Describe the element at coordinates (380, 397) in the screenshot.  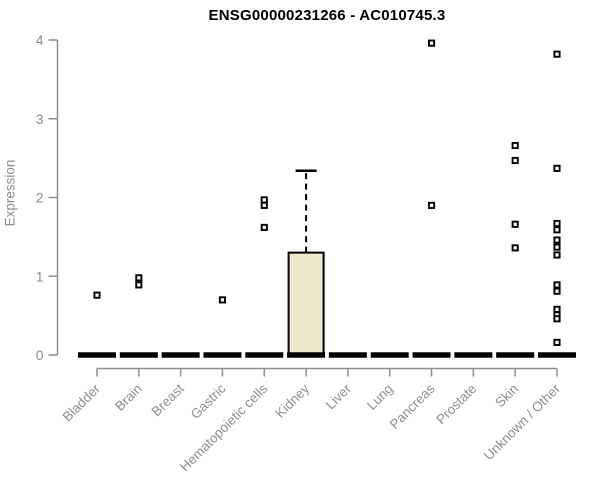
I see `x-category-label: Lung` at that location.